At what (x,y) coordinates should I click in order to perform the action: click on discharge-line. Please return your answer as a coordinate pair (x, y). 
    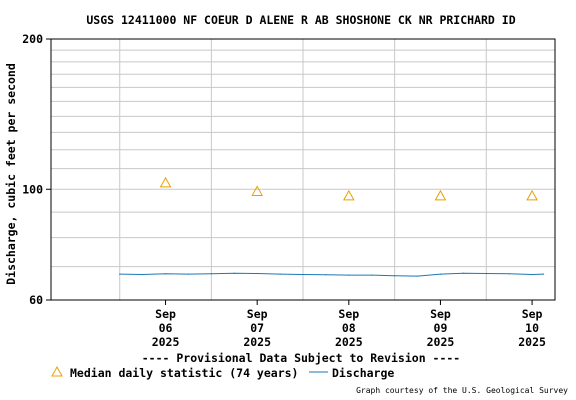
    Looking at the image, I should click on (331, 274).